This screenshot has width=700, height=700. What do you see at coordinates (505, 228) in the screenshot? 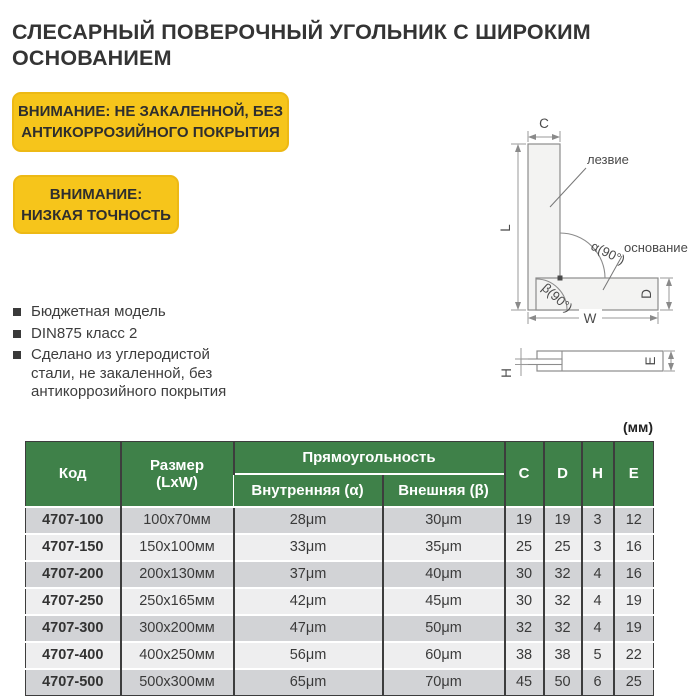
I see `dim-label-l: L` at bounding box center [505, 228].